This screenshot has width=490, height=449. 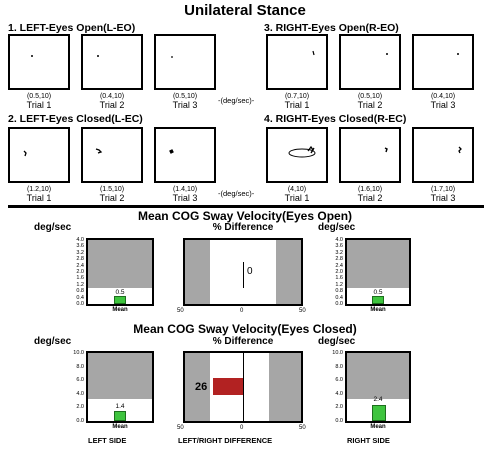 I want to click on eyes-open-chart-title: Mean COG Sway Velocity(Eyes Open), so click(x=245, y=216).